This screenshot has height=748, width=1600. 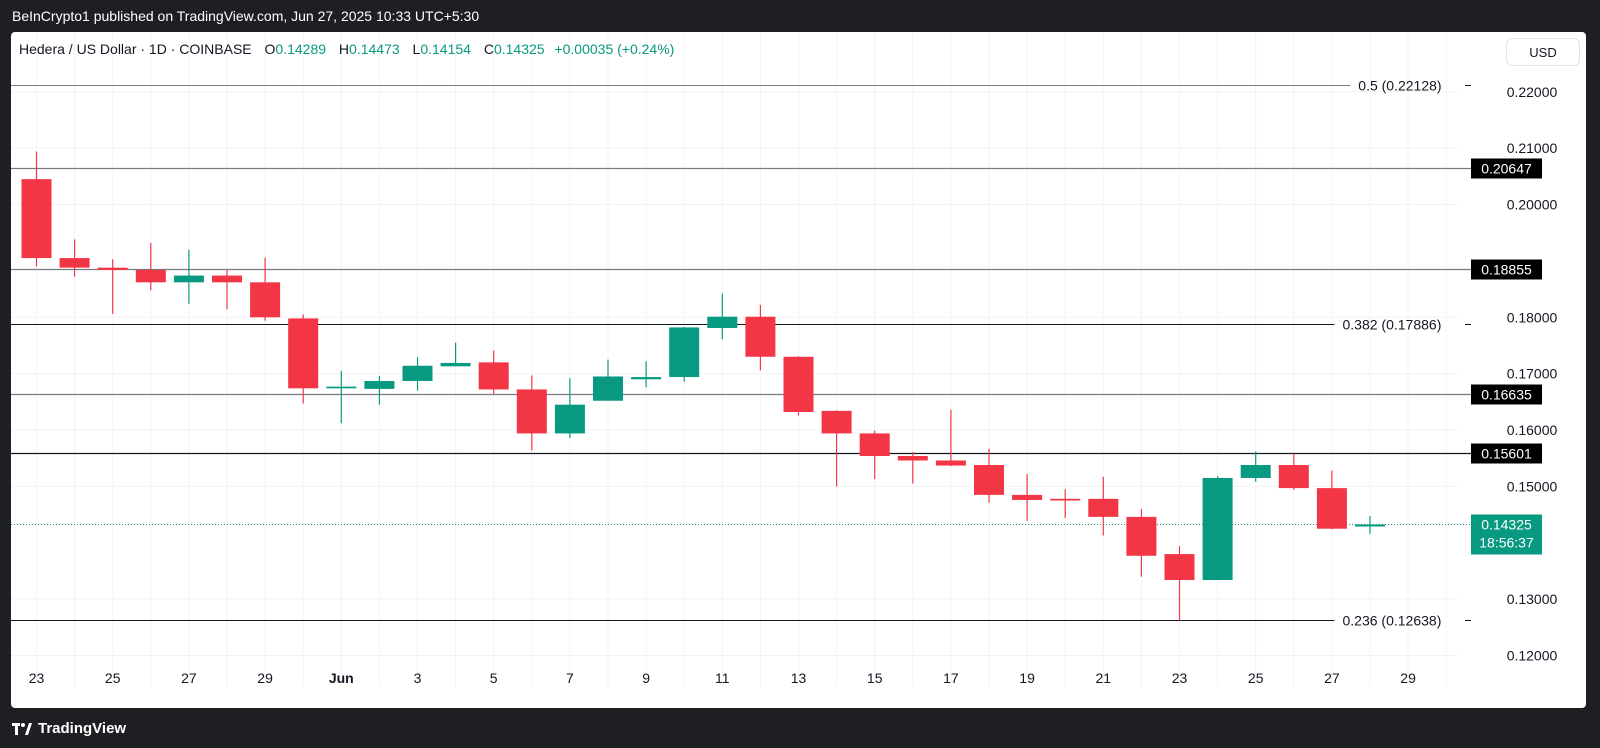 What do you see at coordinates (1027, 678) in the screenshot?
I see `x-tick-label: 19` at bounding box center [1027, 678].